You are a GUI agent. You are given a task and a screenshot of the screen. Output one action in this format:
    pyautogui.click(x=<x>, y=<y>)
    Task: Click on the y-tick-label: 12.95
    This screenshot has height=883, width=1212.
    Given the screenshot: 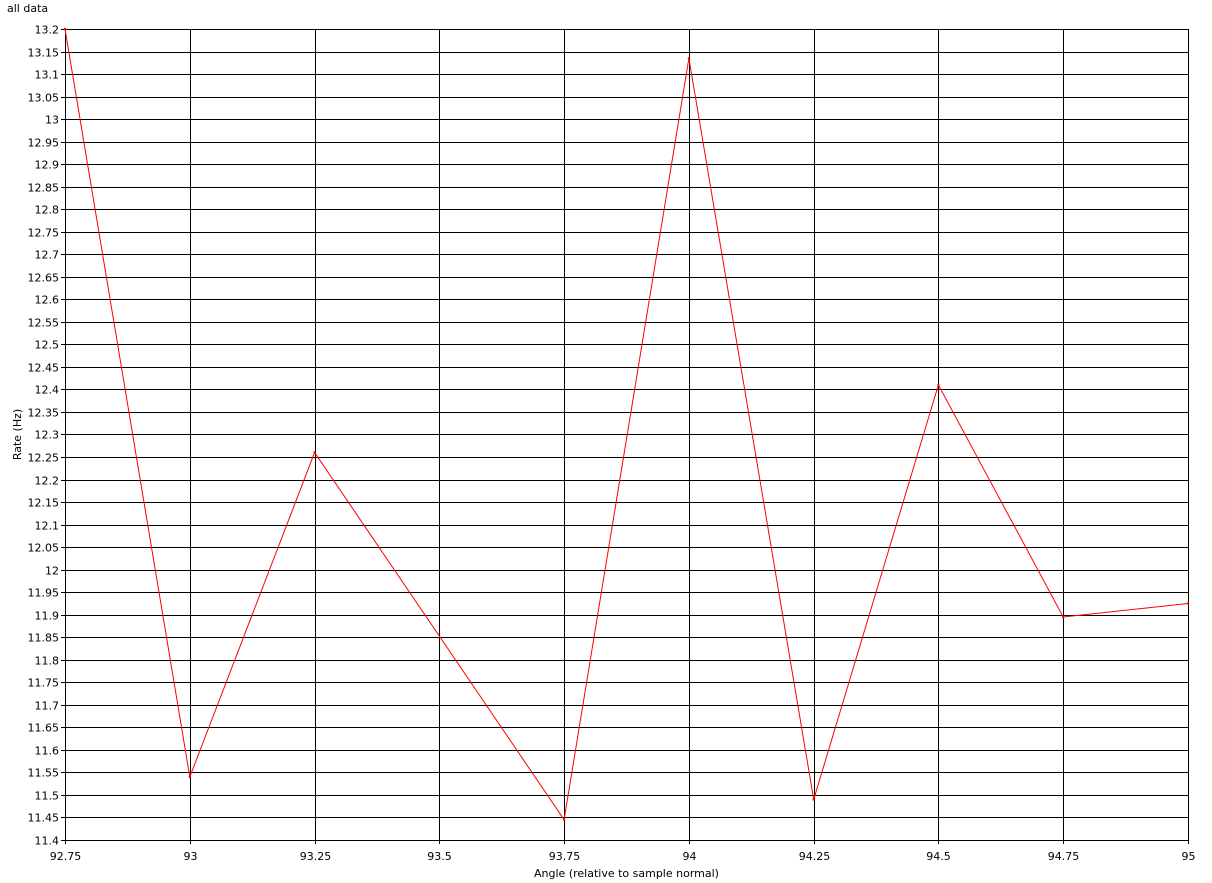 What is the action you would take?
    pyautogui.click(x=44, y=143)
    